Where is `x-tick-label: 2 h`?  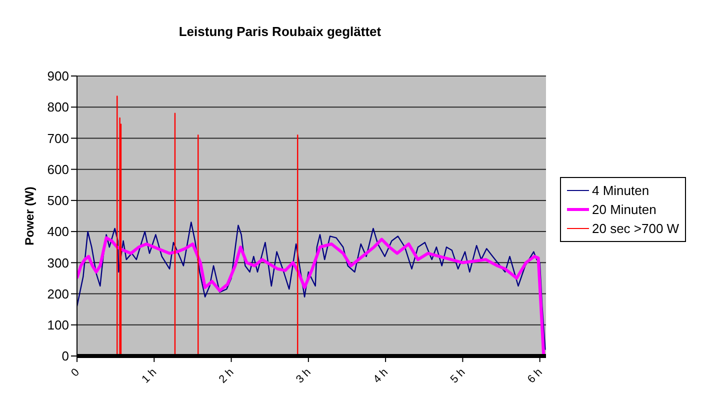 x-tick-label: 2 h is located at coordinates (226, 376).